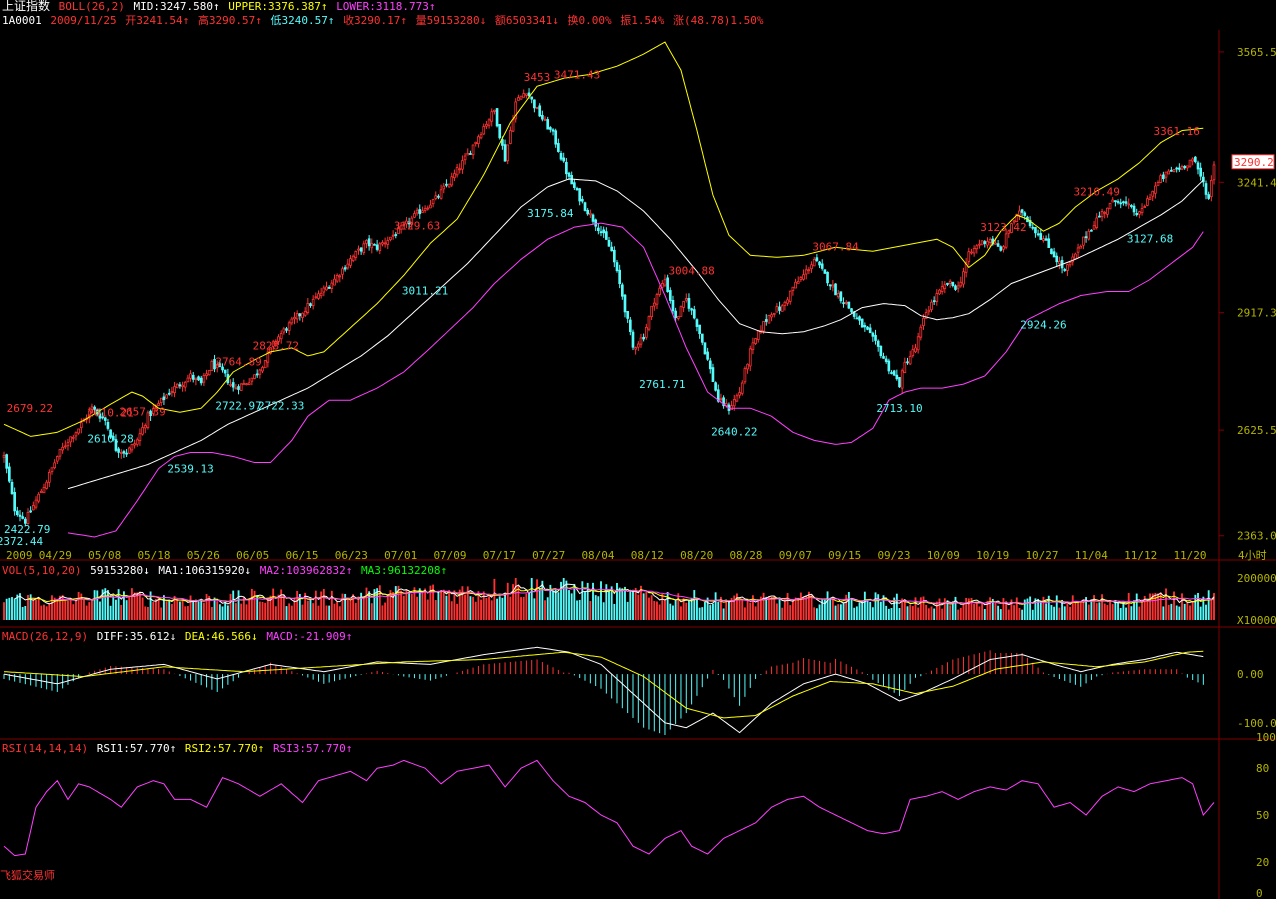 The height and width of the screenshot is (899, 1276). Describe the element at coordinates (1254, 162) in the screenshot. I see `current-price-tag: 3290.2` at that location.